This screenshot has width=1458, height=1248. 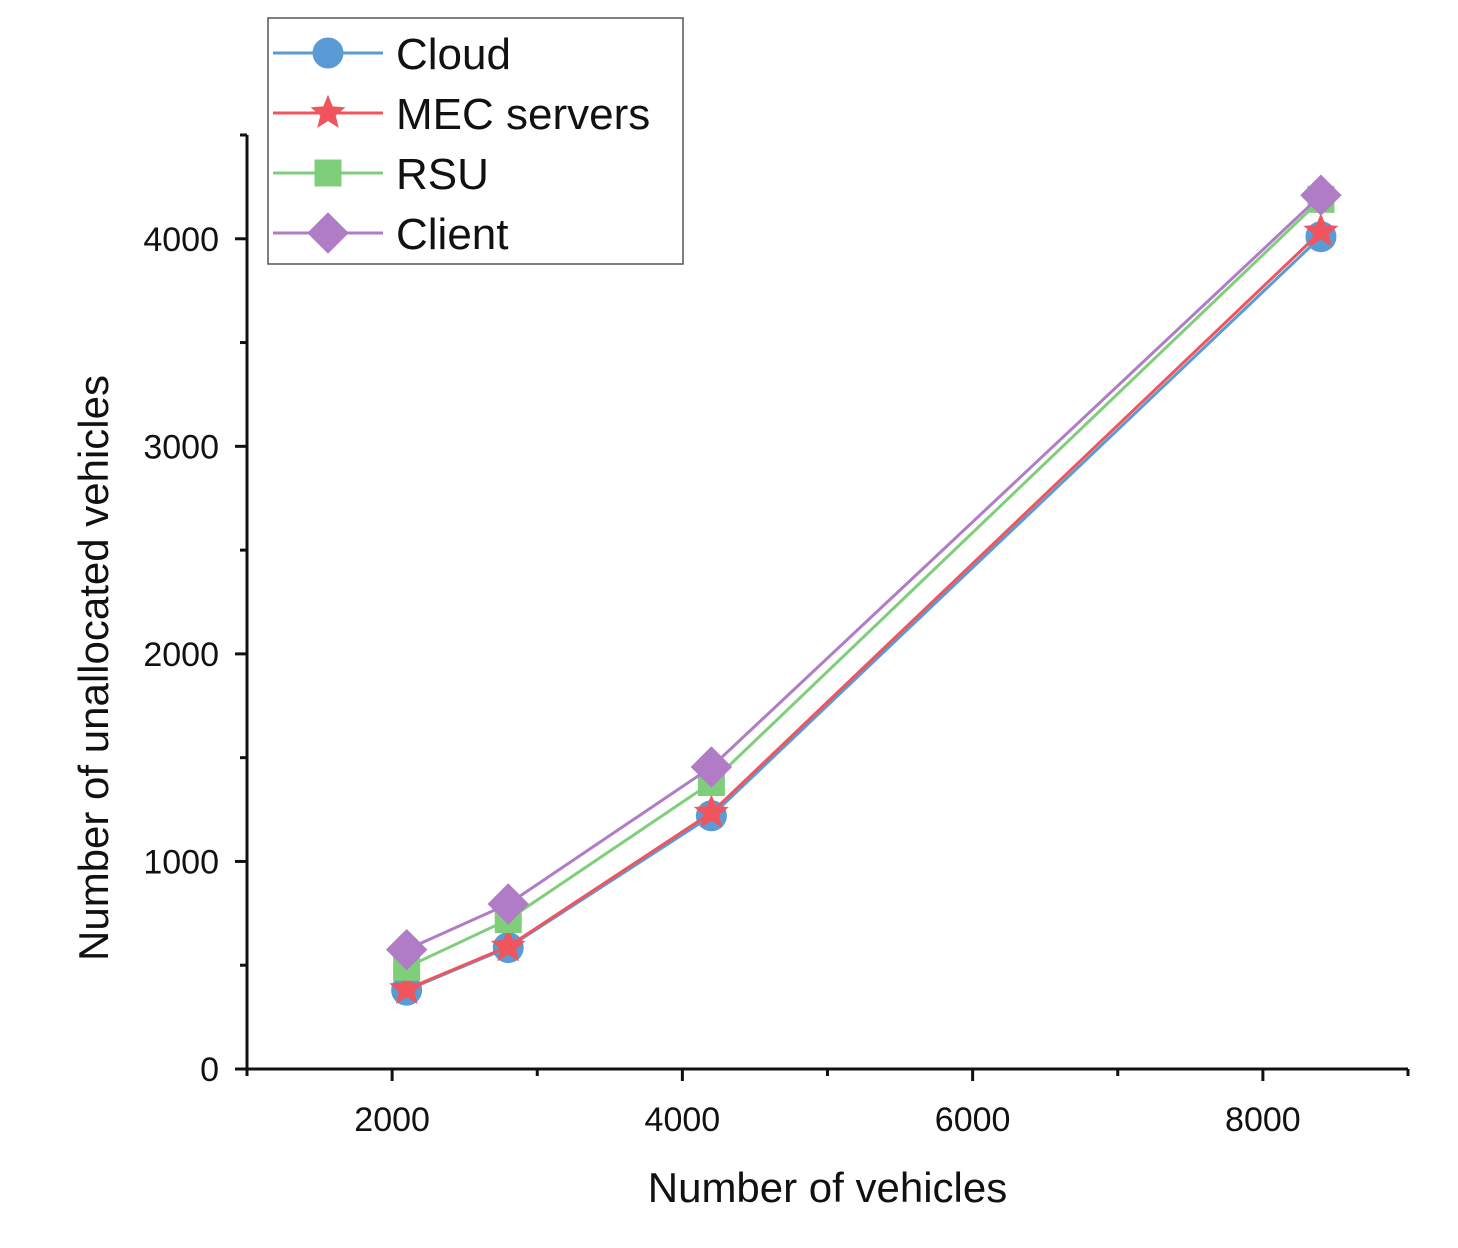 I want to click on x-axis-title: Number of vehicles, so click(x=827, y=1187).